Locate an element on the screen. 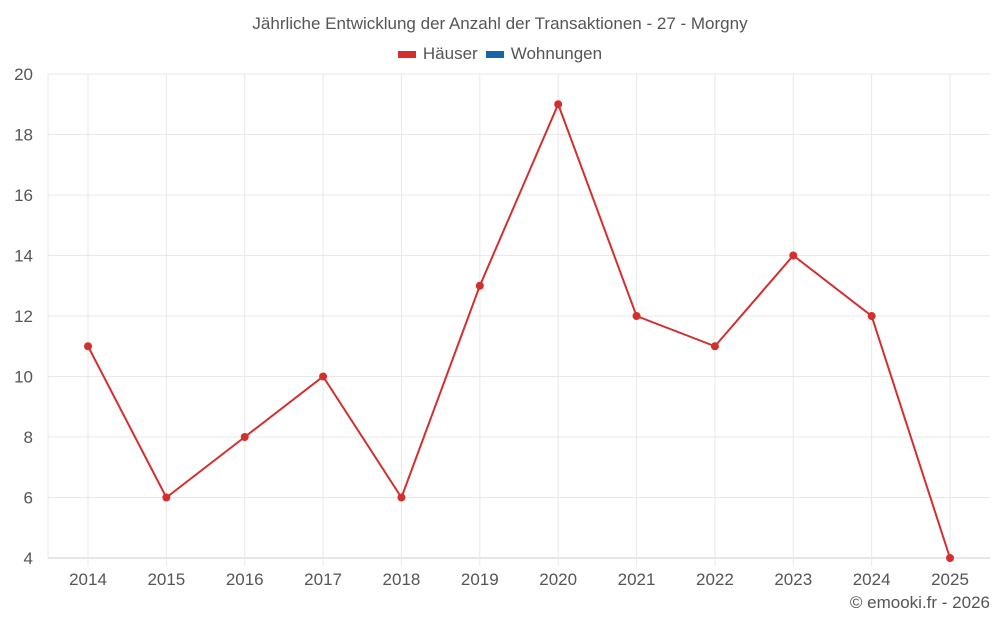 The width and height of the screenshot is (1000, 625). legend-label: Wohnungen is located at coordinates (556, 53).